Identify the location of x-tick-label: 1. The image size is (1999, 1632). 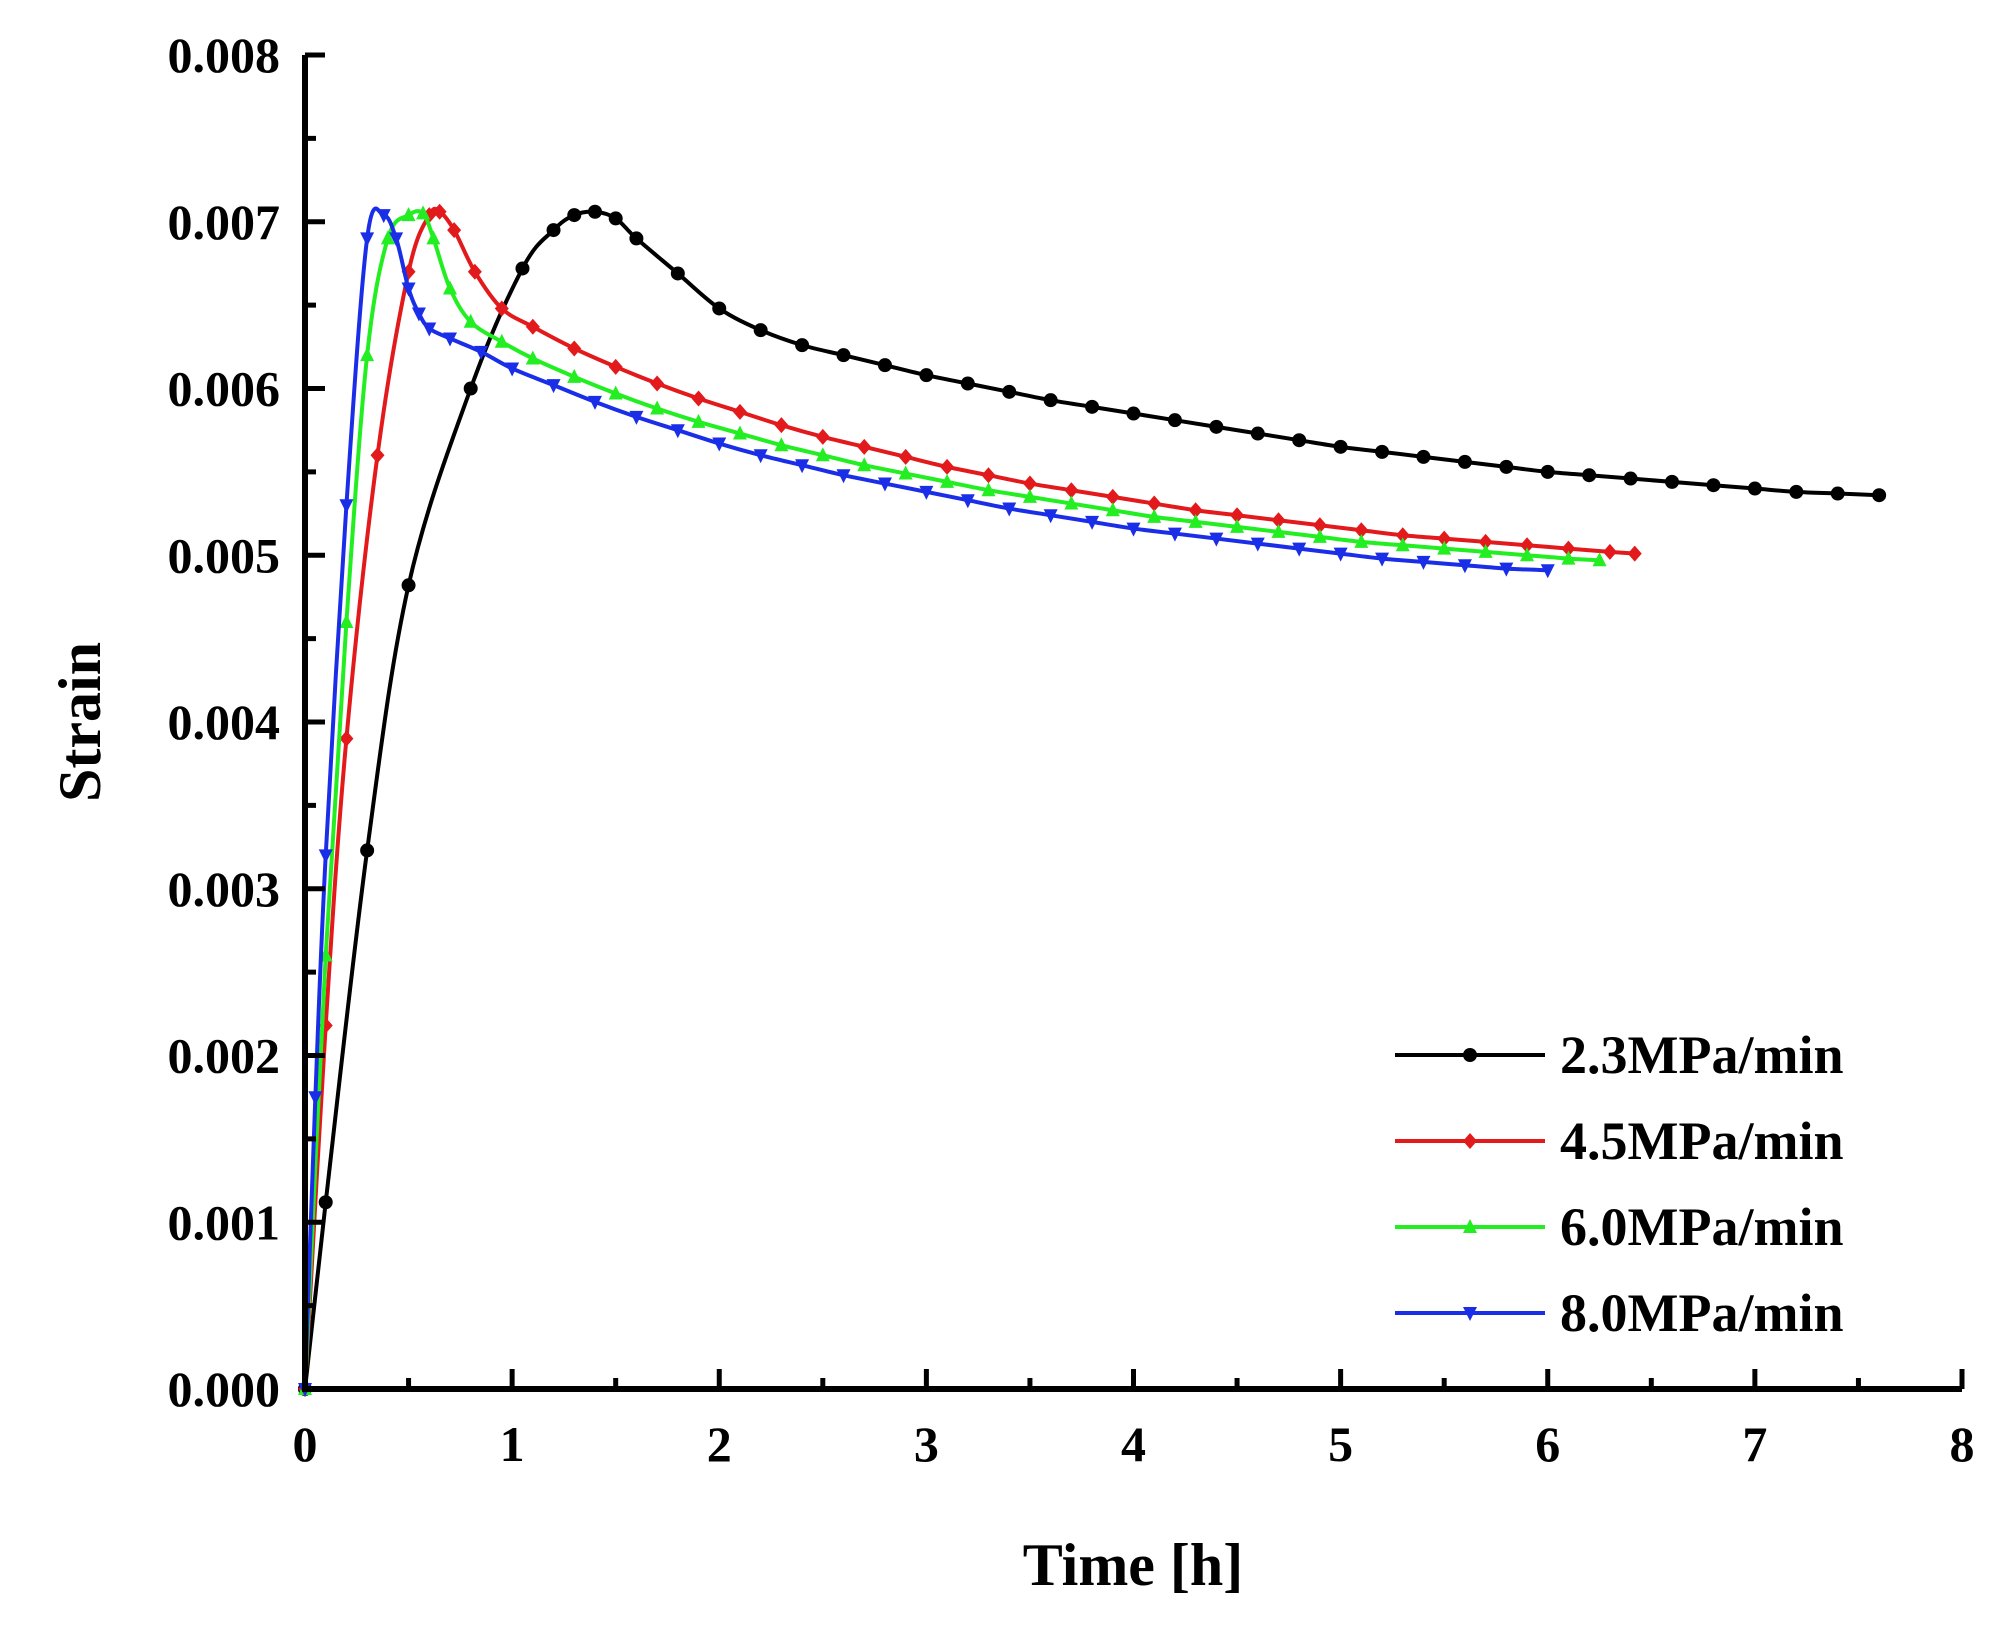
(512, 1444).